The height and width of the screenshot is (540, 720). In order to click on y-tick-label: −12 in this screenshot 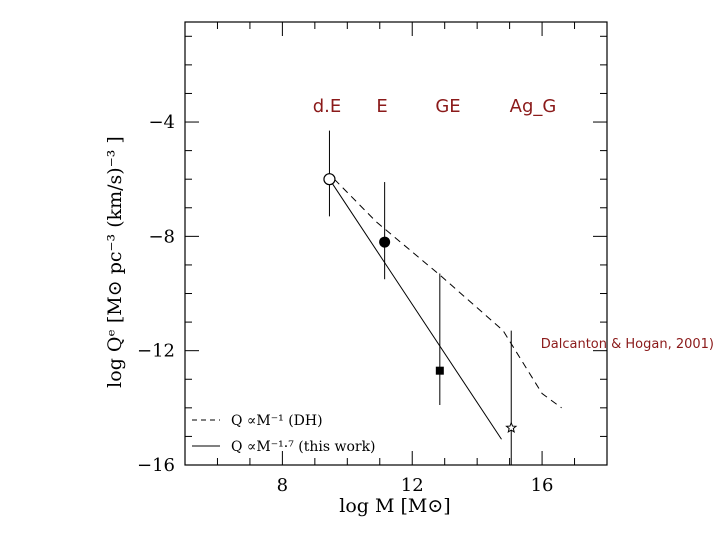, I will do `click(156, 351)`.